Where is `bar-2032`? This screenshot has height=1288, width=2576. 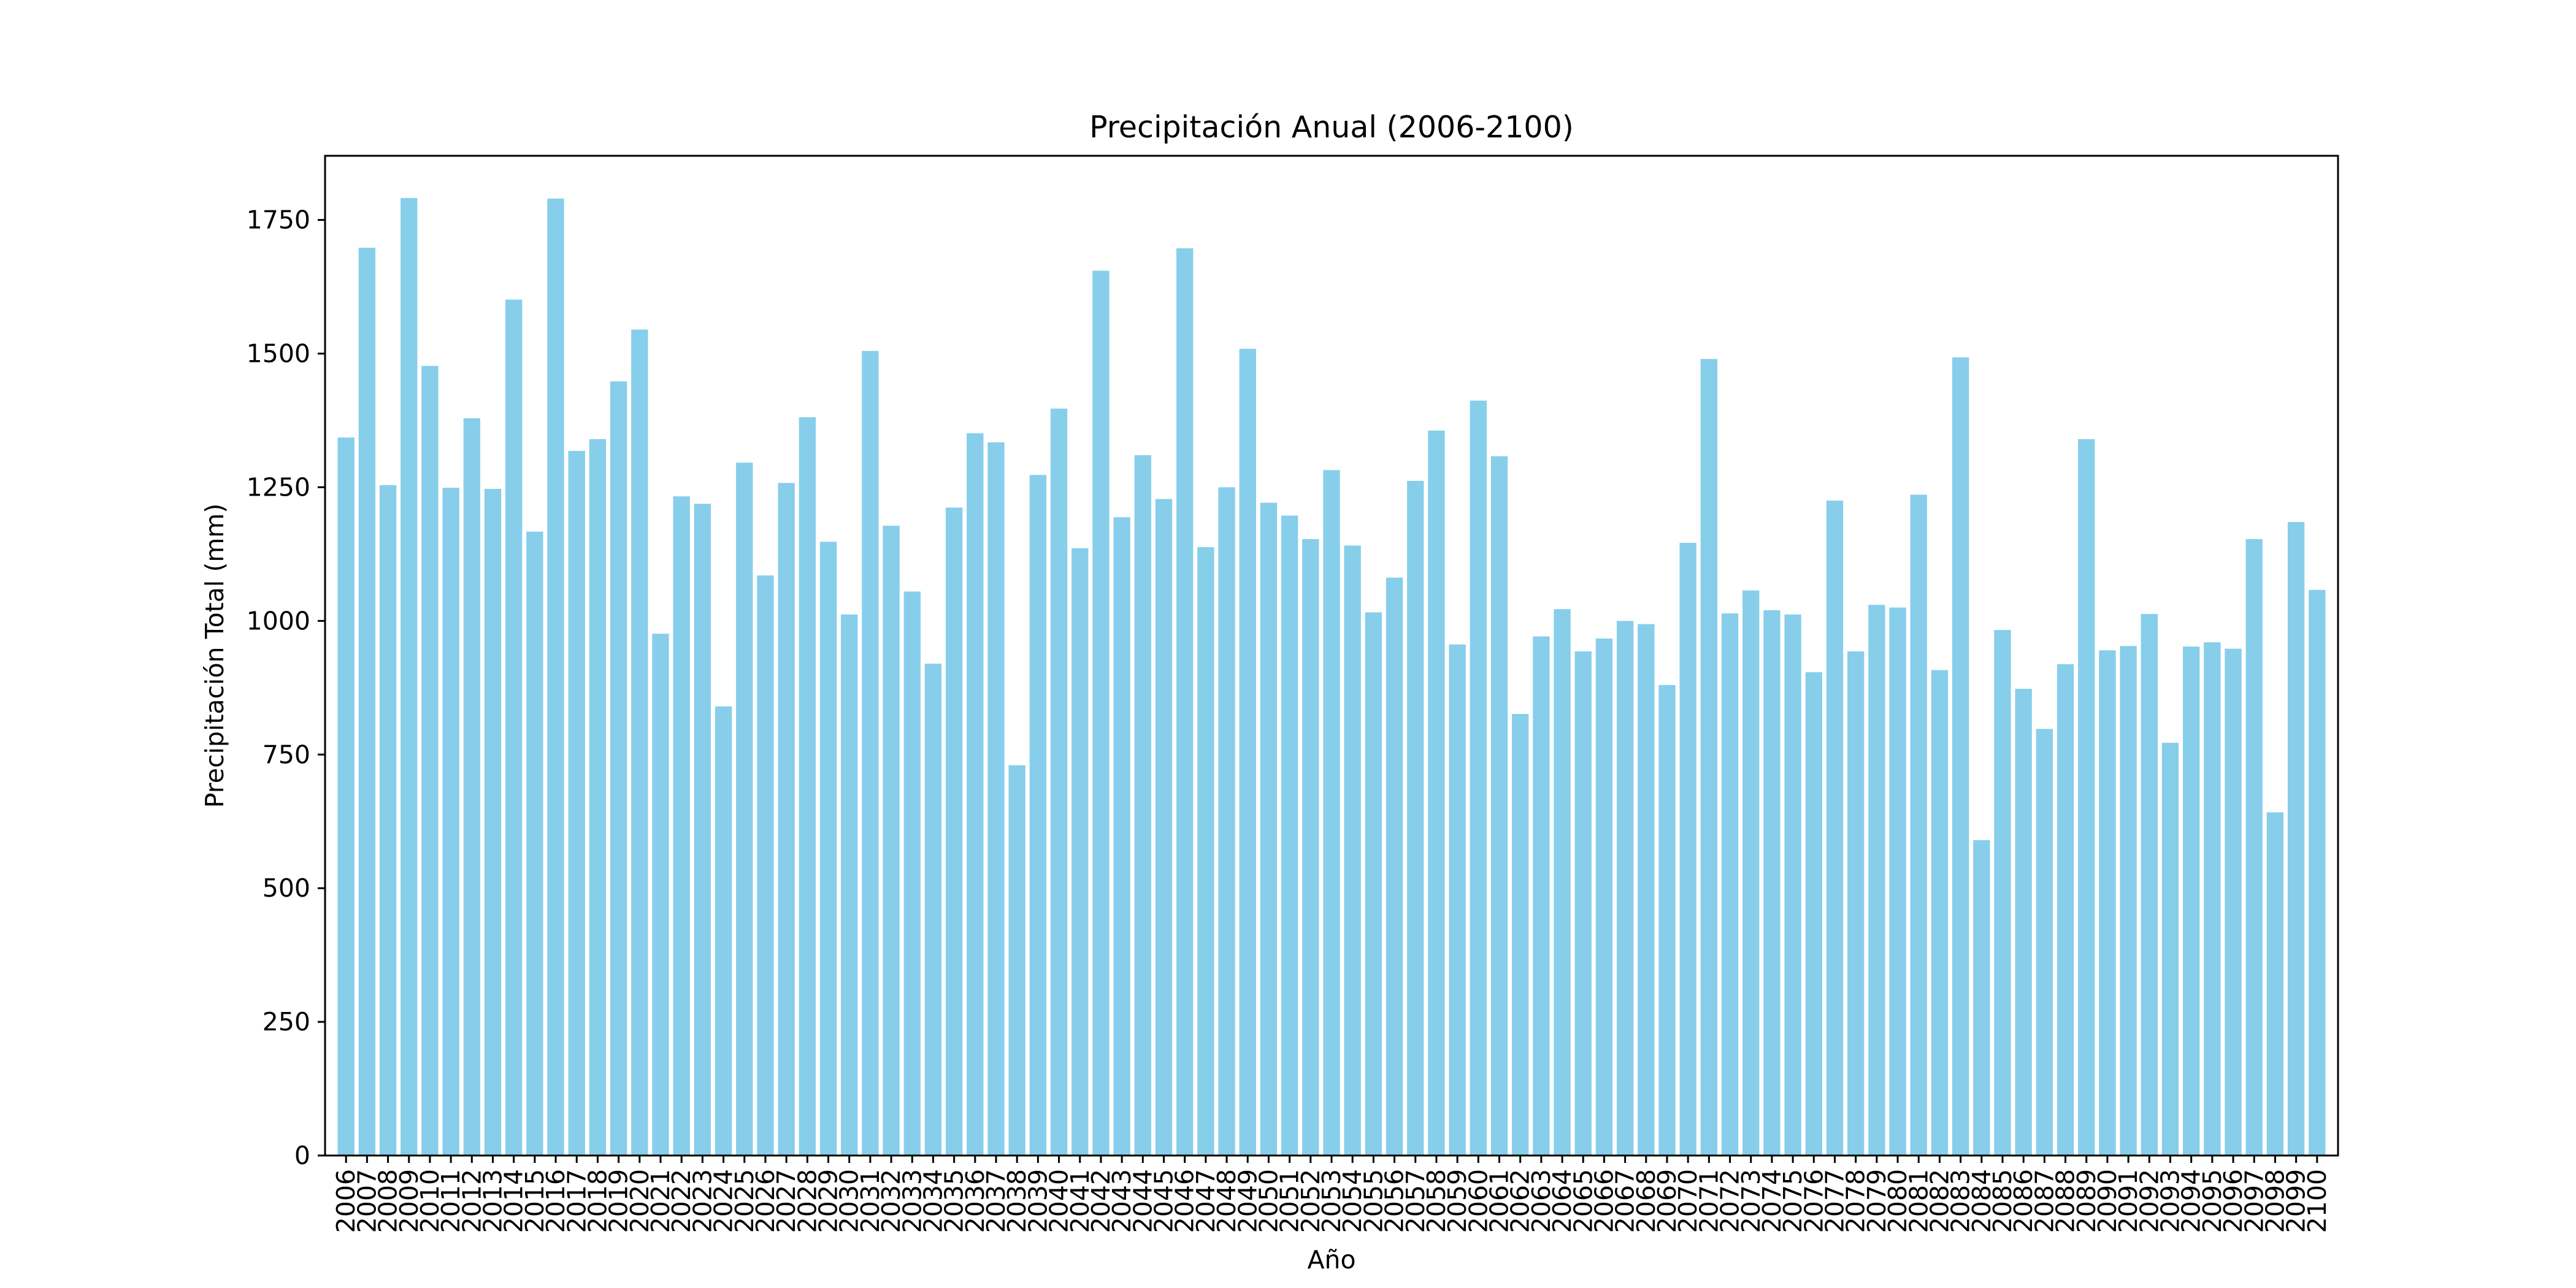 bar-2032 is located at coordinates (891, 841).